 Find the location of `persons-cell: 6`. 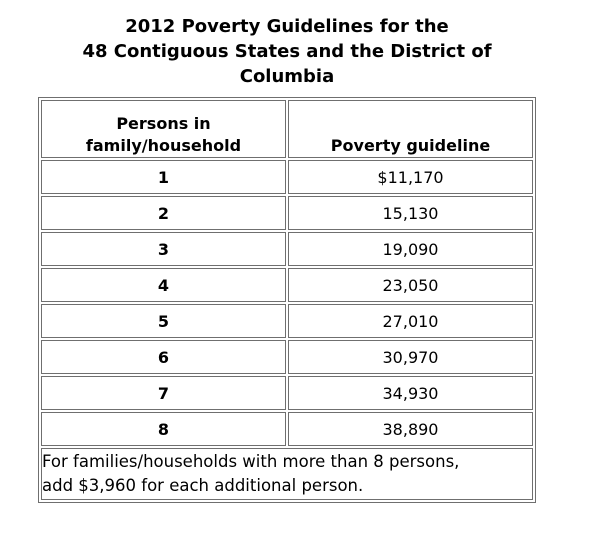

persons-cell: 6 is located at coordinates (163, 357).